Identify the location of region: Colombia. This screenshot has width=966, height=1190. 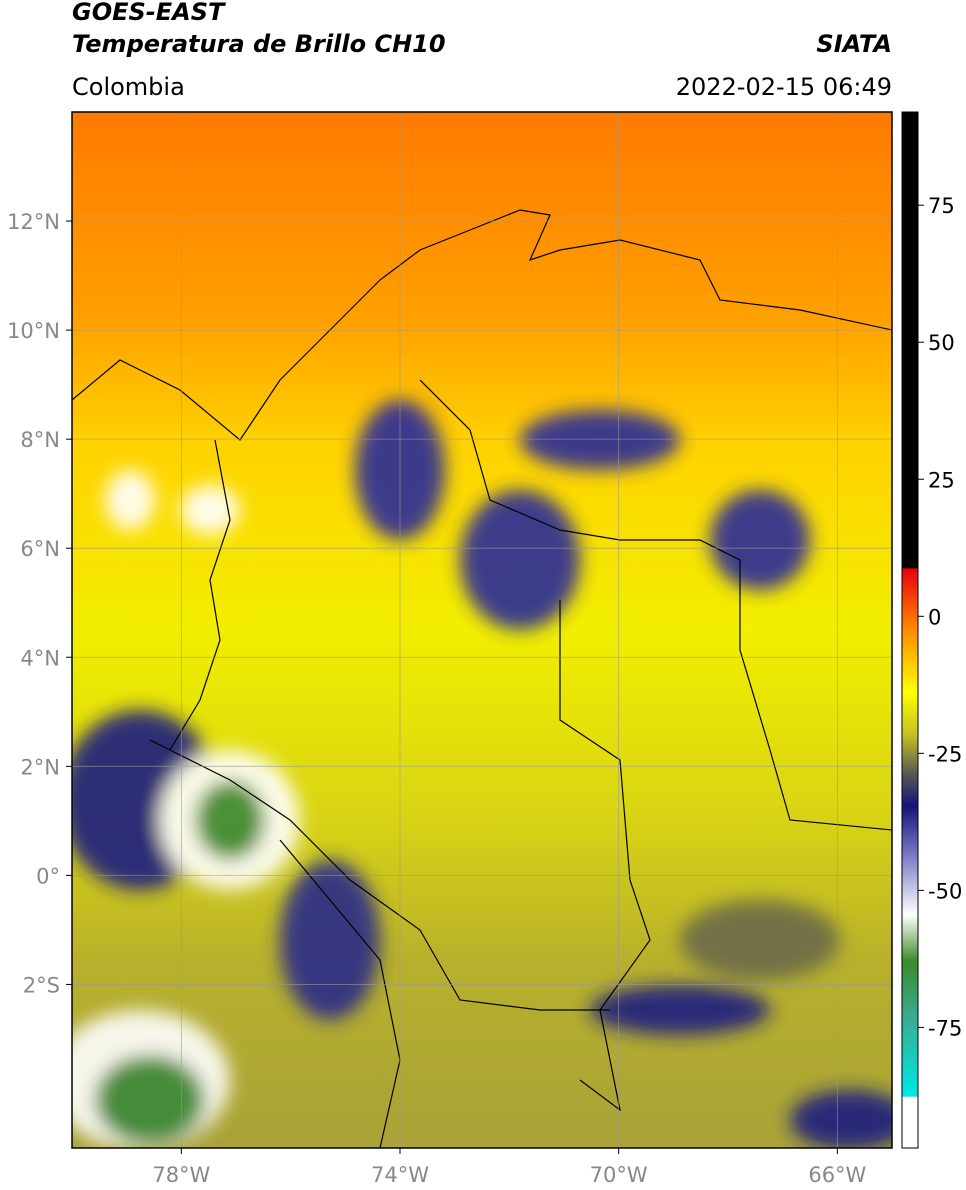
(128, 87).